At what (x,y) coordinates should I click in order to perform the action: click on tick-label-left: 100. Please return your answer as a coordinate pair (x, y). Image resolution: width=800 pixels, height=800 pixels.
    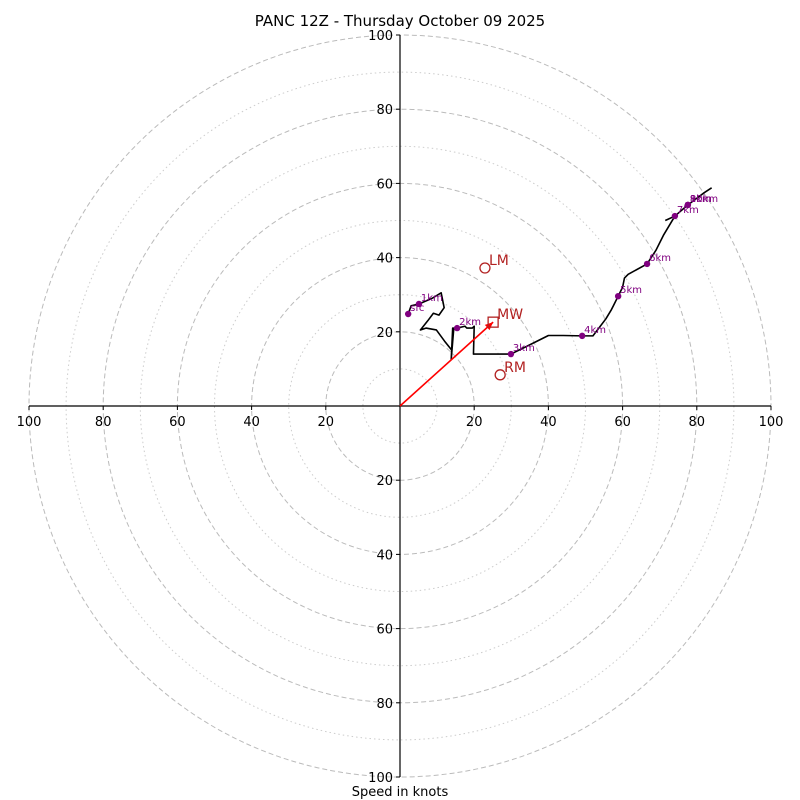
    Looking at the image, I should click on (29, 422).